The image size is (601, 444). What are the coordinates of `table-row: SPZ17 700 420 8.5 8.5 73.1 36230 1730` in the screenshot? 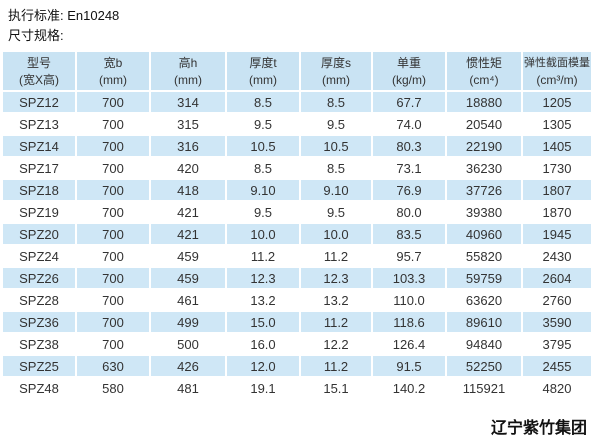 It's located at (297, 168).